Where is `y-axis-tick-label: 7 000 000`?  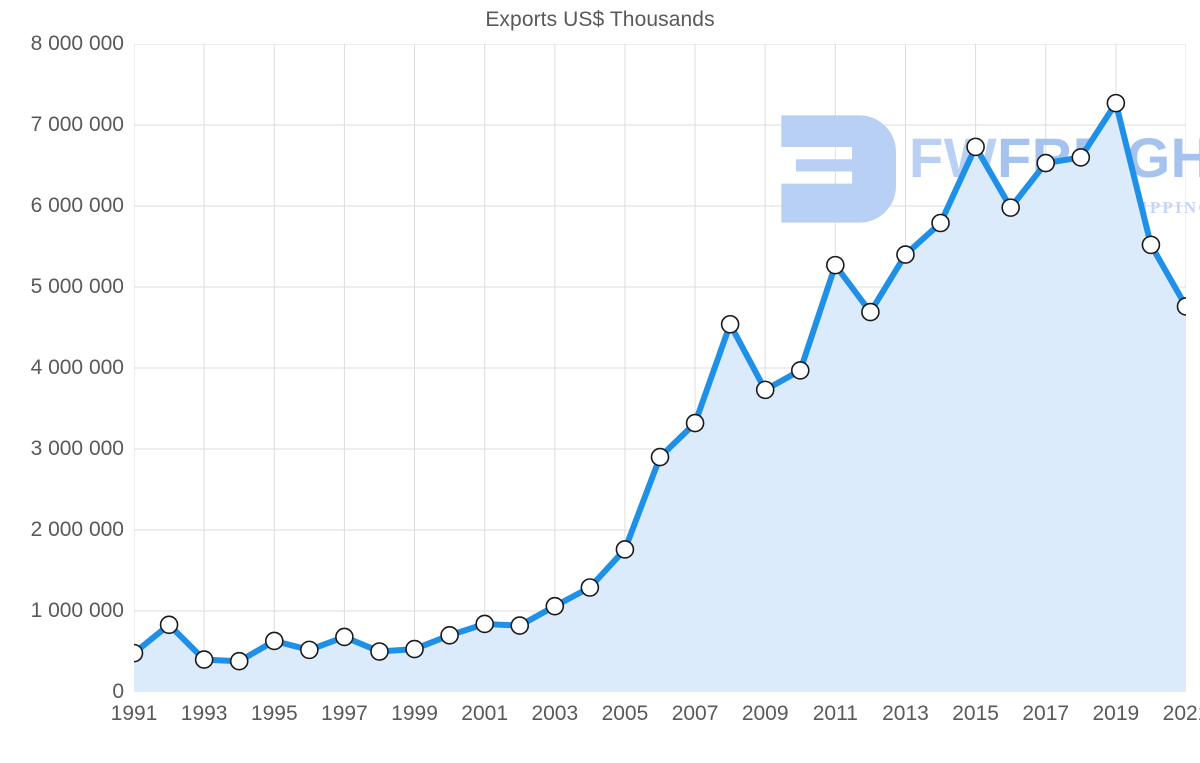 y-axis-tick-label: 7 000 000 is located at coordinates (77, 124).